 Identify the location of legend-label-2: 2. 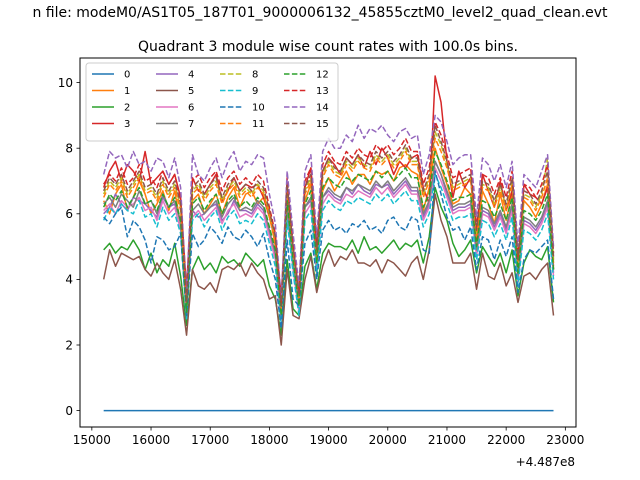
(127, 108).